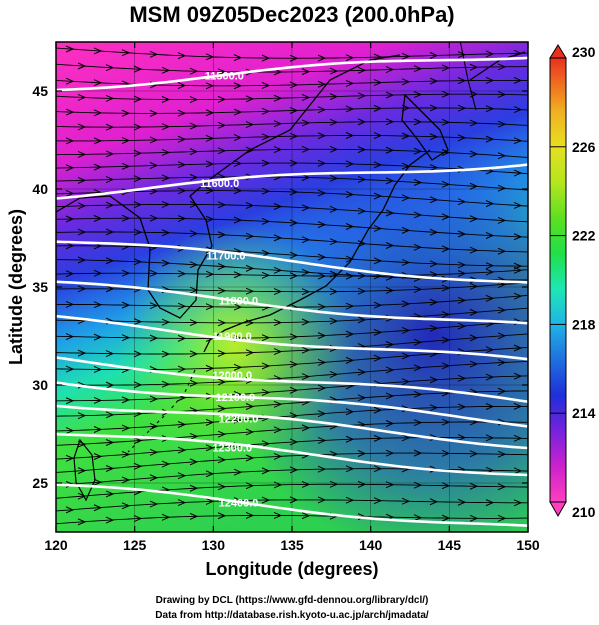  I want to click on contour-label: 12300.0, so click(232, 449).